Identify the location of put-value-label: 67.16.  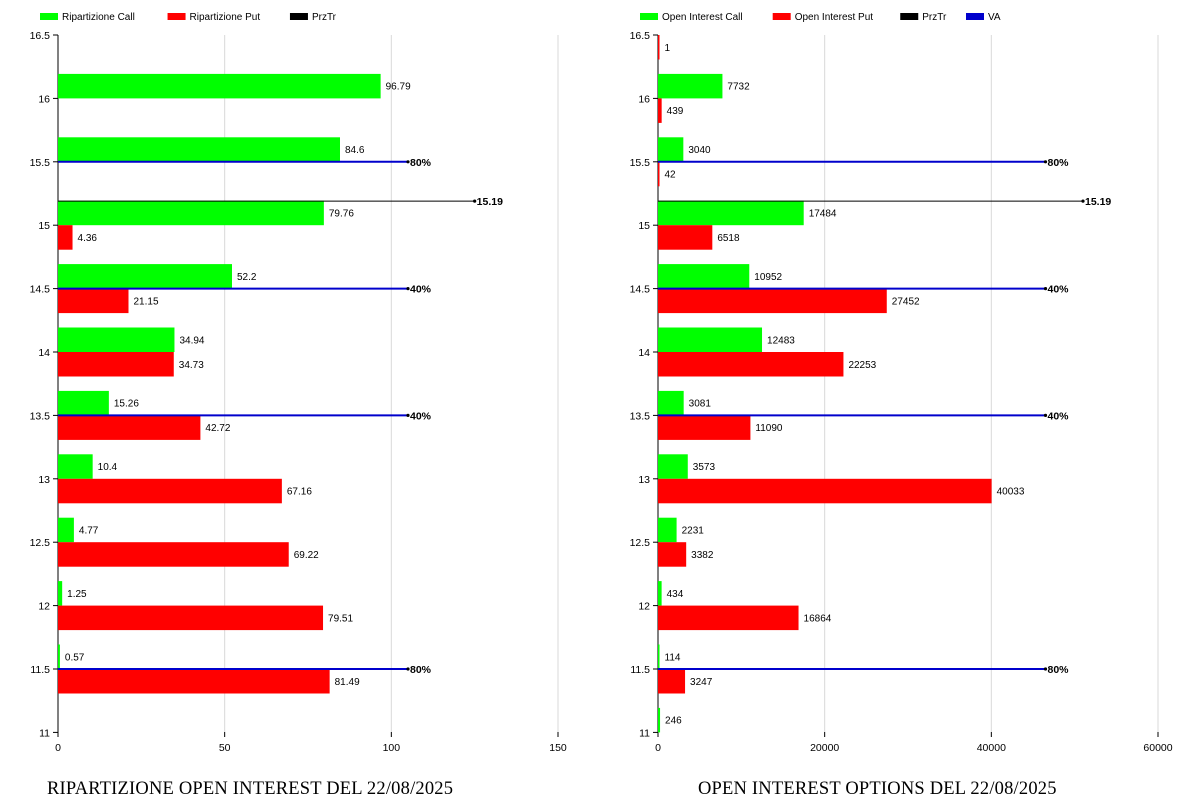
(299, 492).